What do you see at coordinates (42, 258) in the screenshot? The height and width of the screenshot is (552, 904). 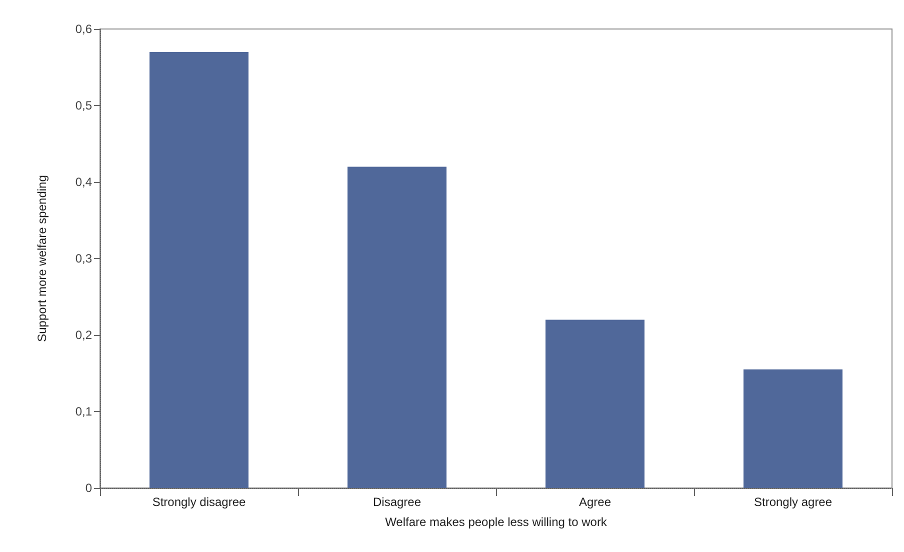 I see `y-axis-title: Support more welfare spending` at bounding box center [42, 258].